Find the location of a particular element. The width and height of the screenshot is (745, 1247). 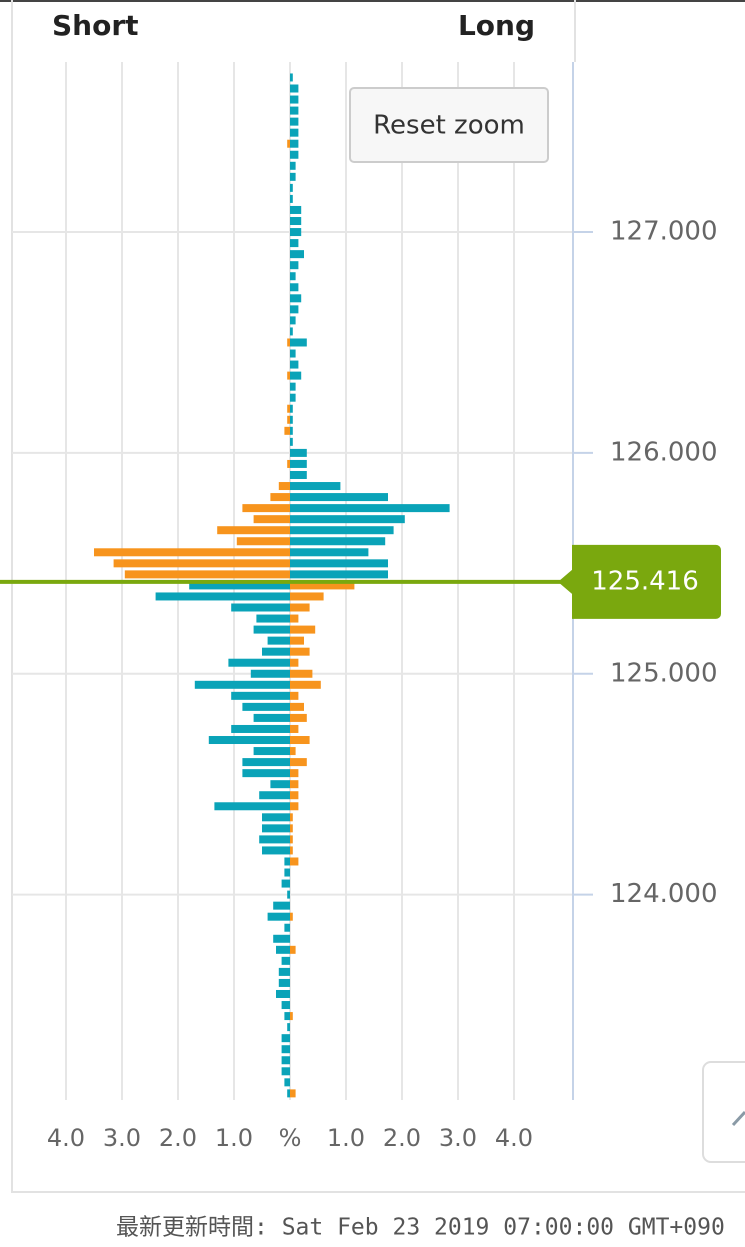

button-label: Reset zoom is located at coordinates (449, 126).